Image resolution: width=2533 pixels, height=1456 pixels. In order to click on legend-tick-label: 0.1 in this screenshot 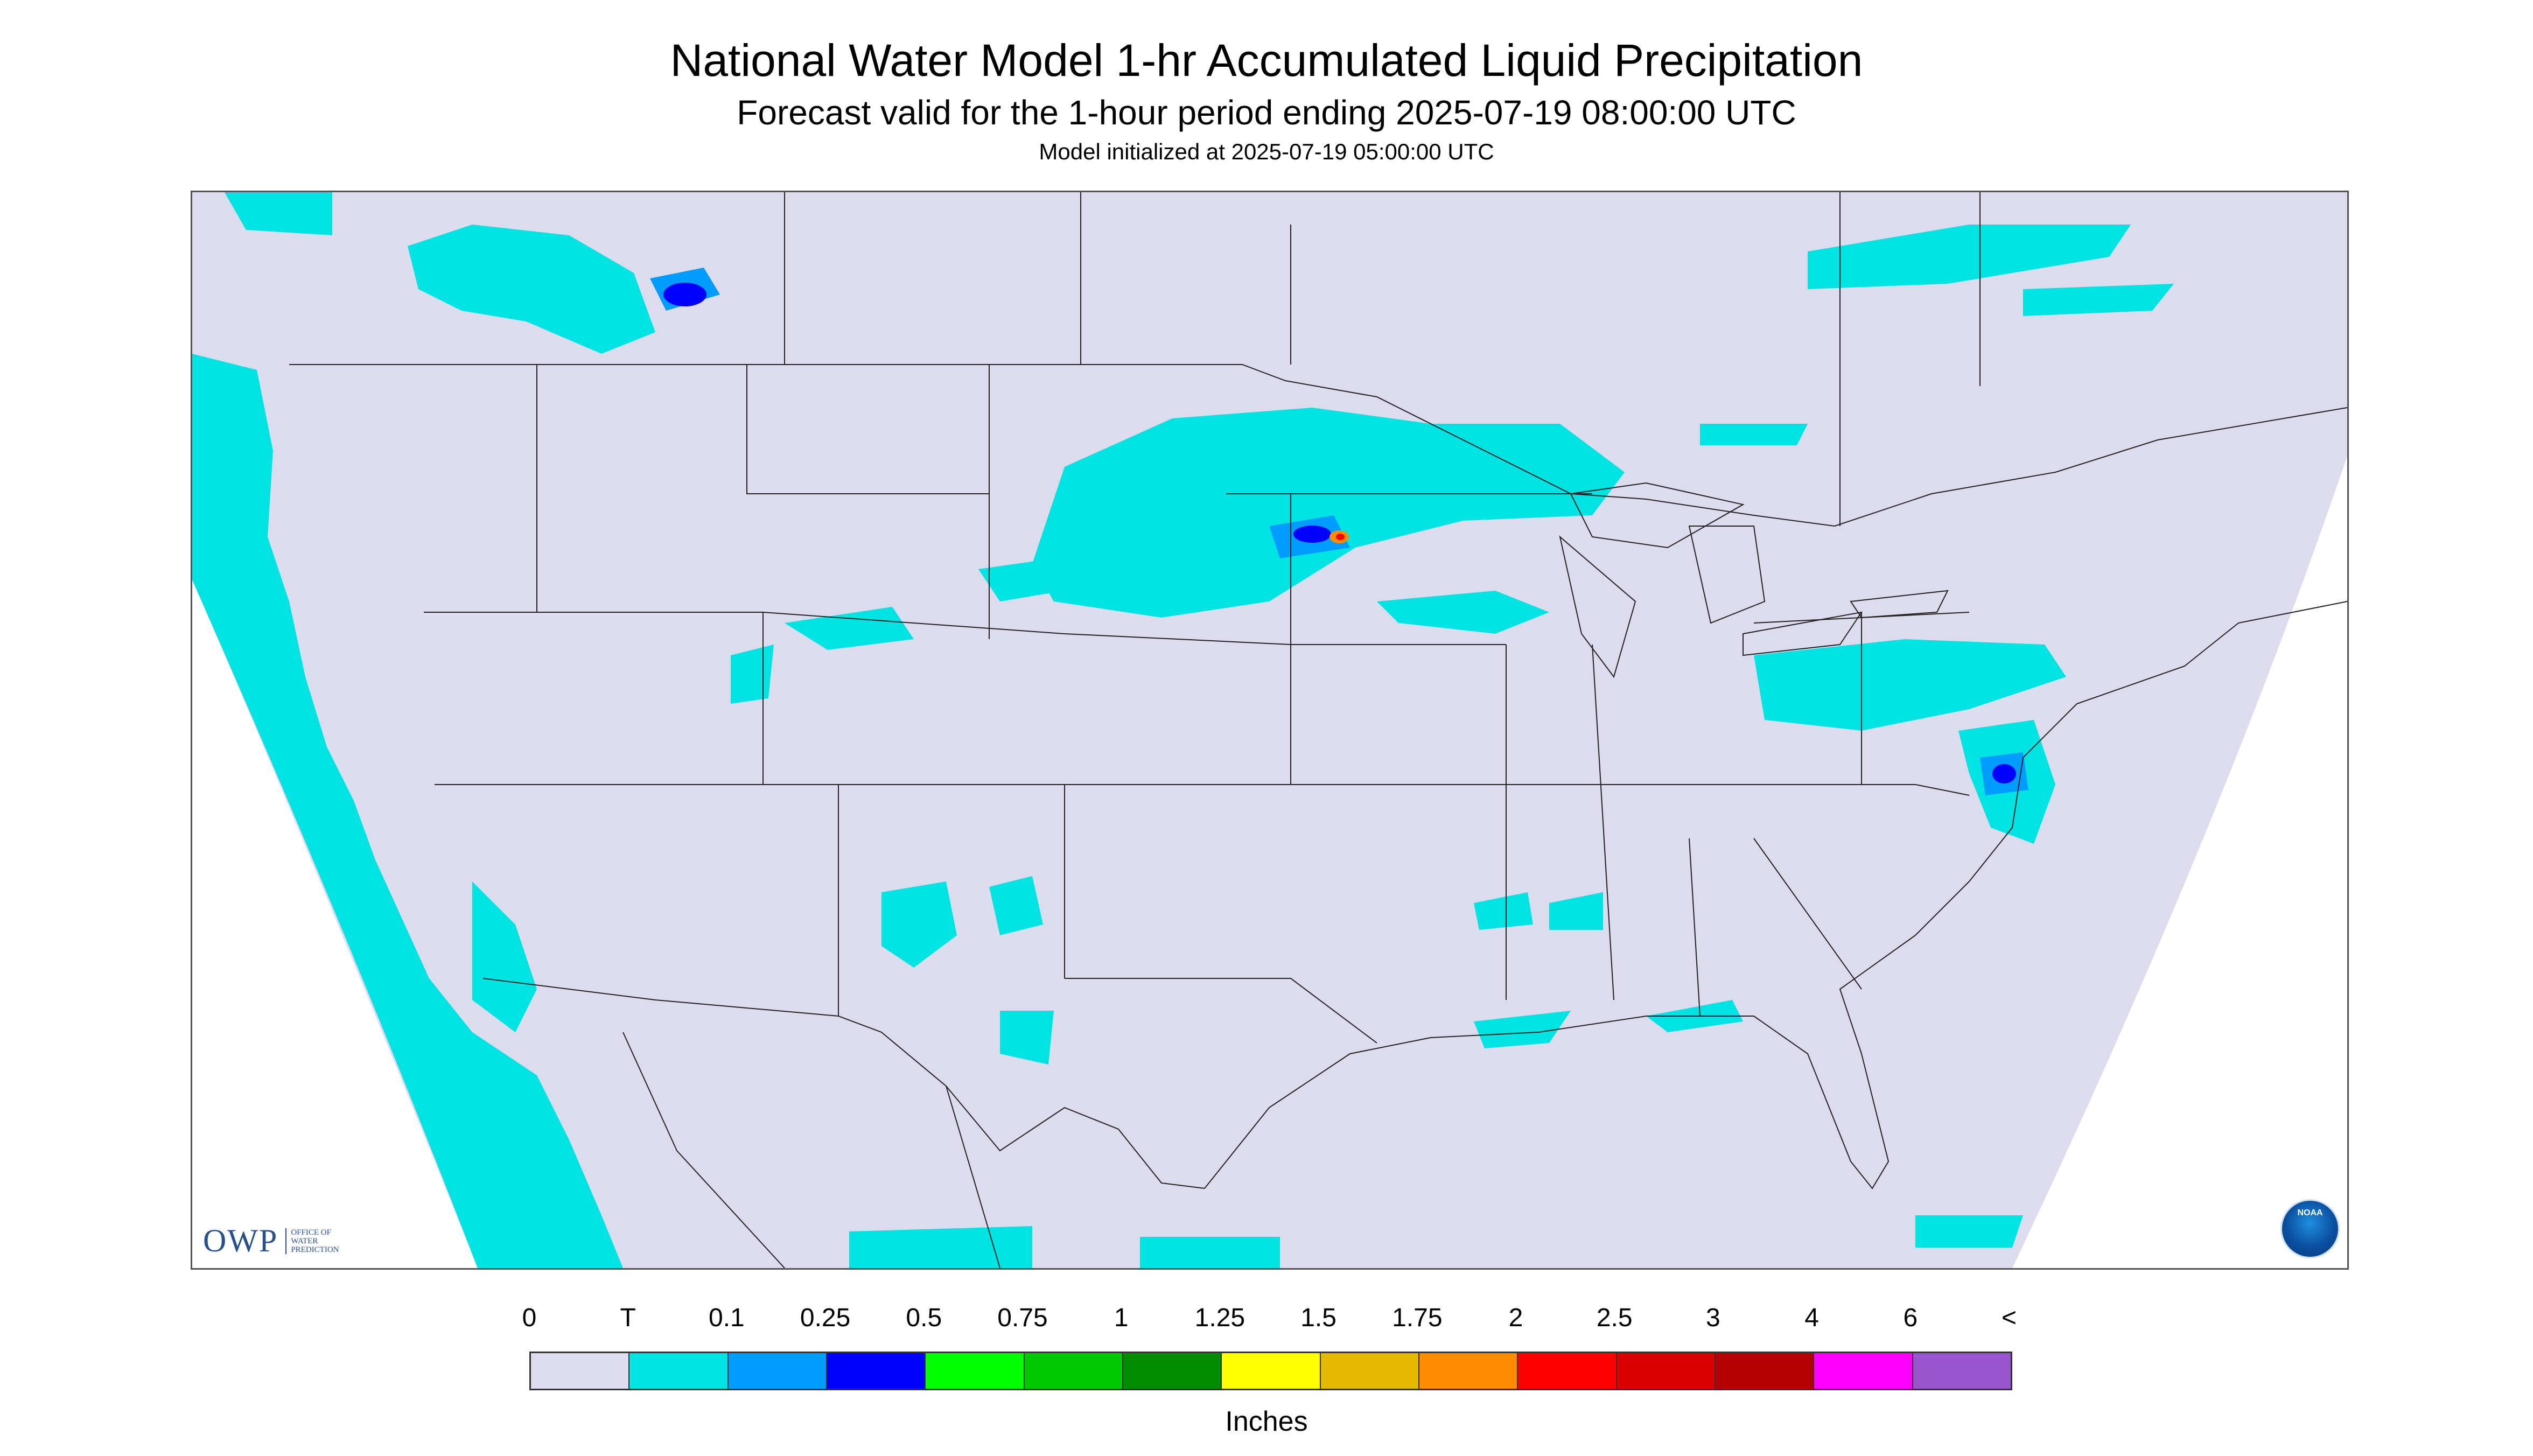, I will do `click(727, 1318)`.